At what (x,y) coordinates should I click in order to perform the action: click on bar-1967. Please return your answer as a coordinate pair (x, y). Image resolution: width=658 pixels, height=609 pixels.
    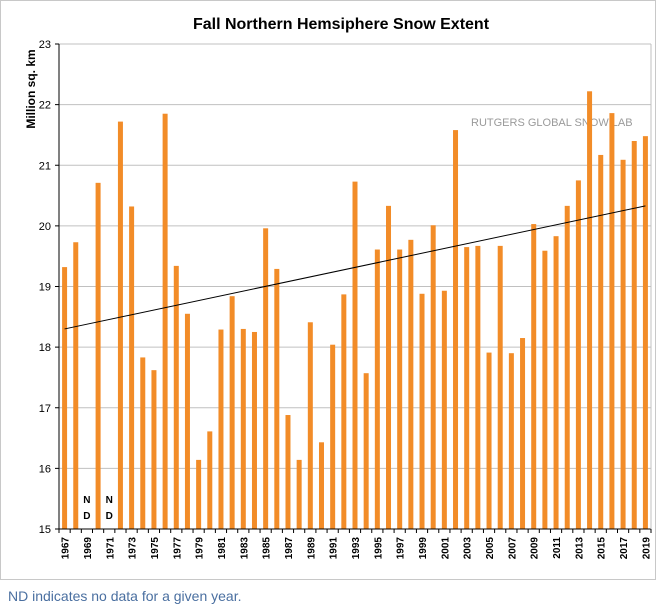
    Looking at the image, I should click on (65, 398).